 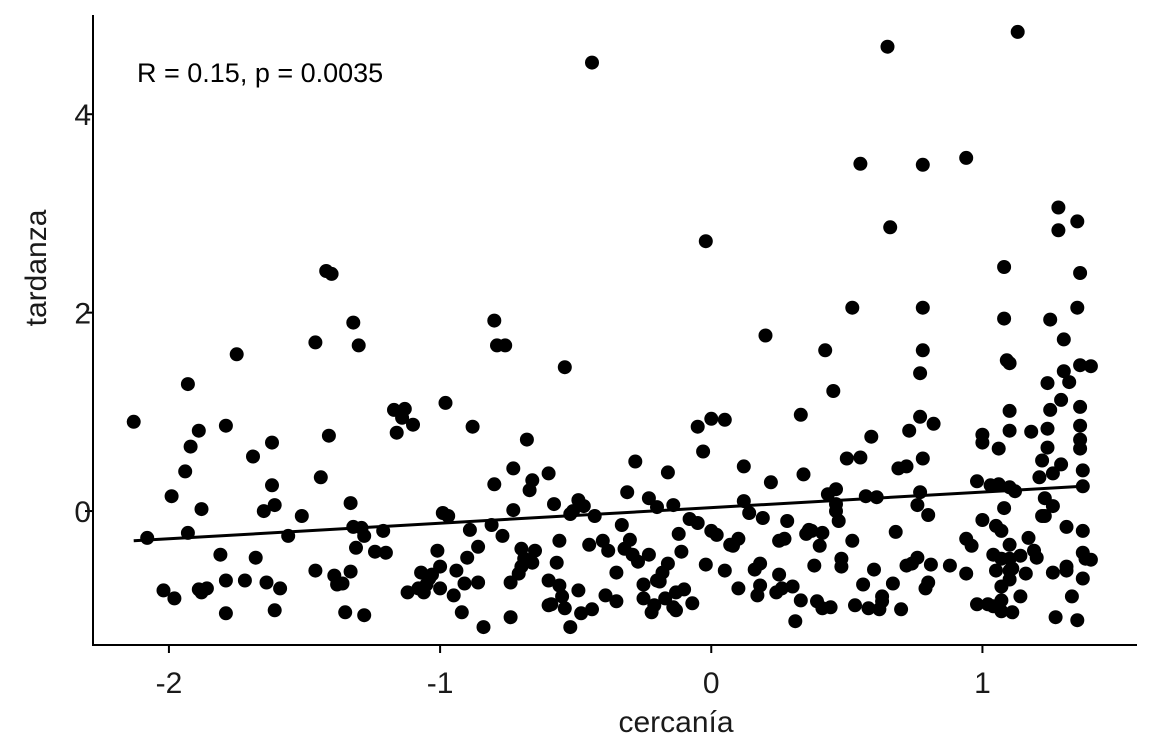 I want to click on y-axis-title: tardanza, so click(x=36, y=267).